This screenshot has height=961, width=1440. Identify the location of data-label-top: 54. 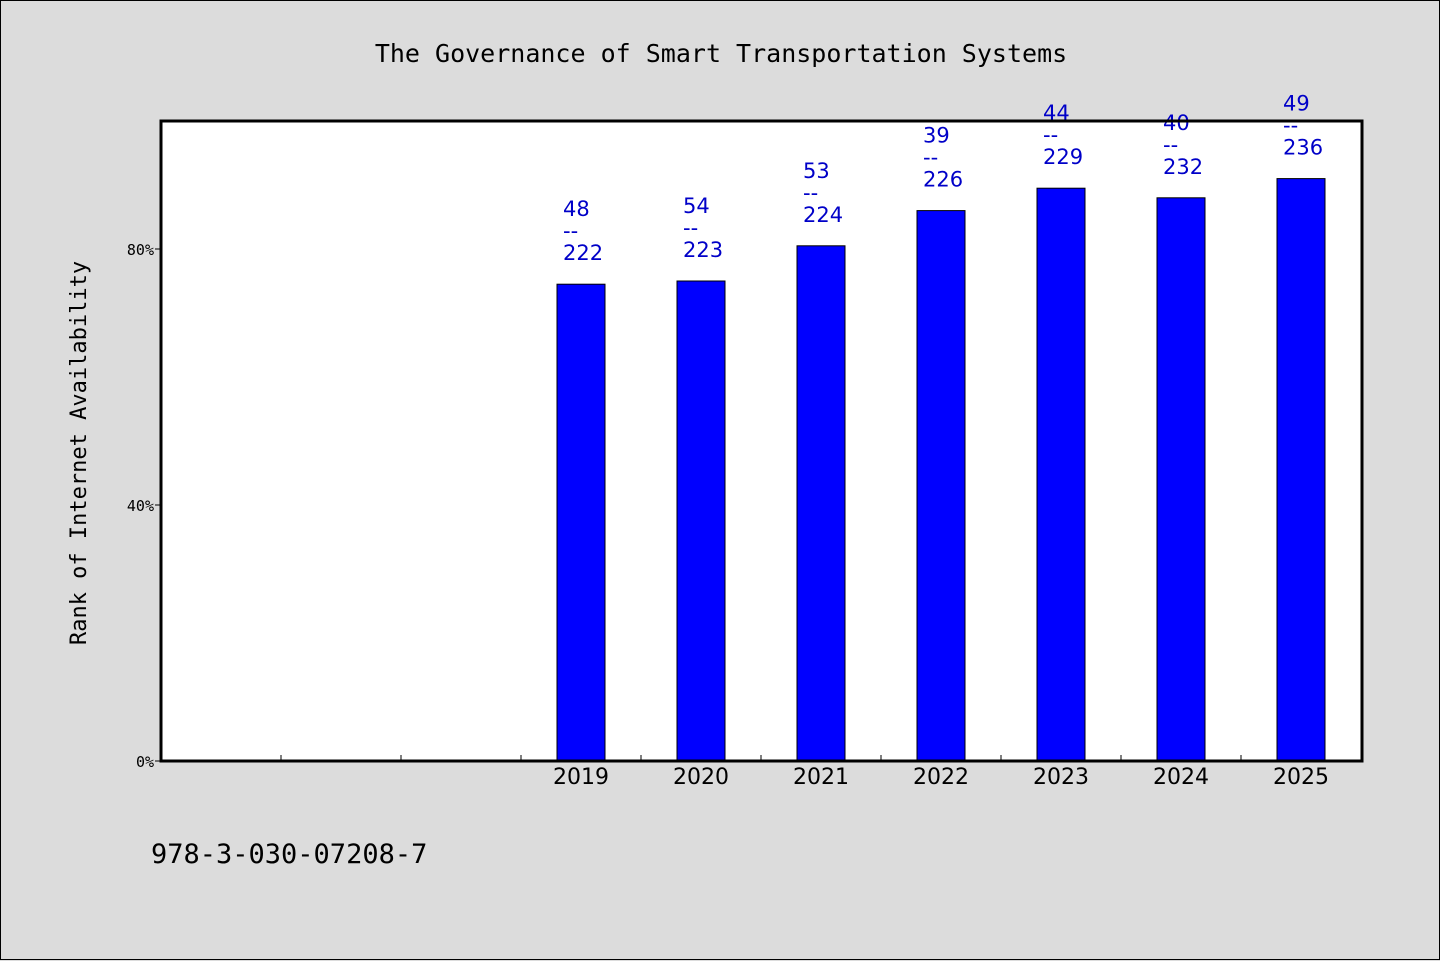
(696, 206).